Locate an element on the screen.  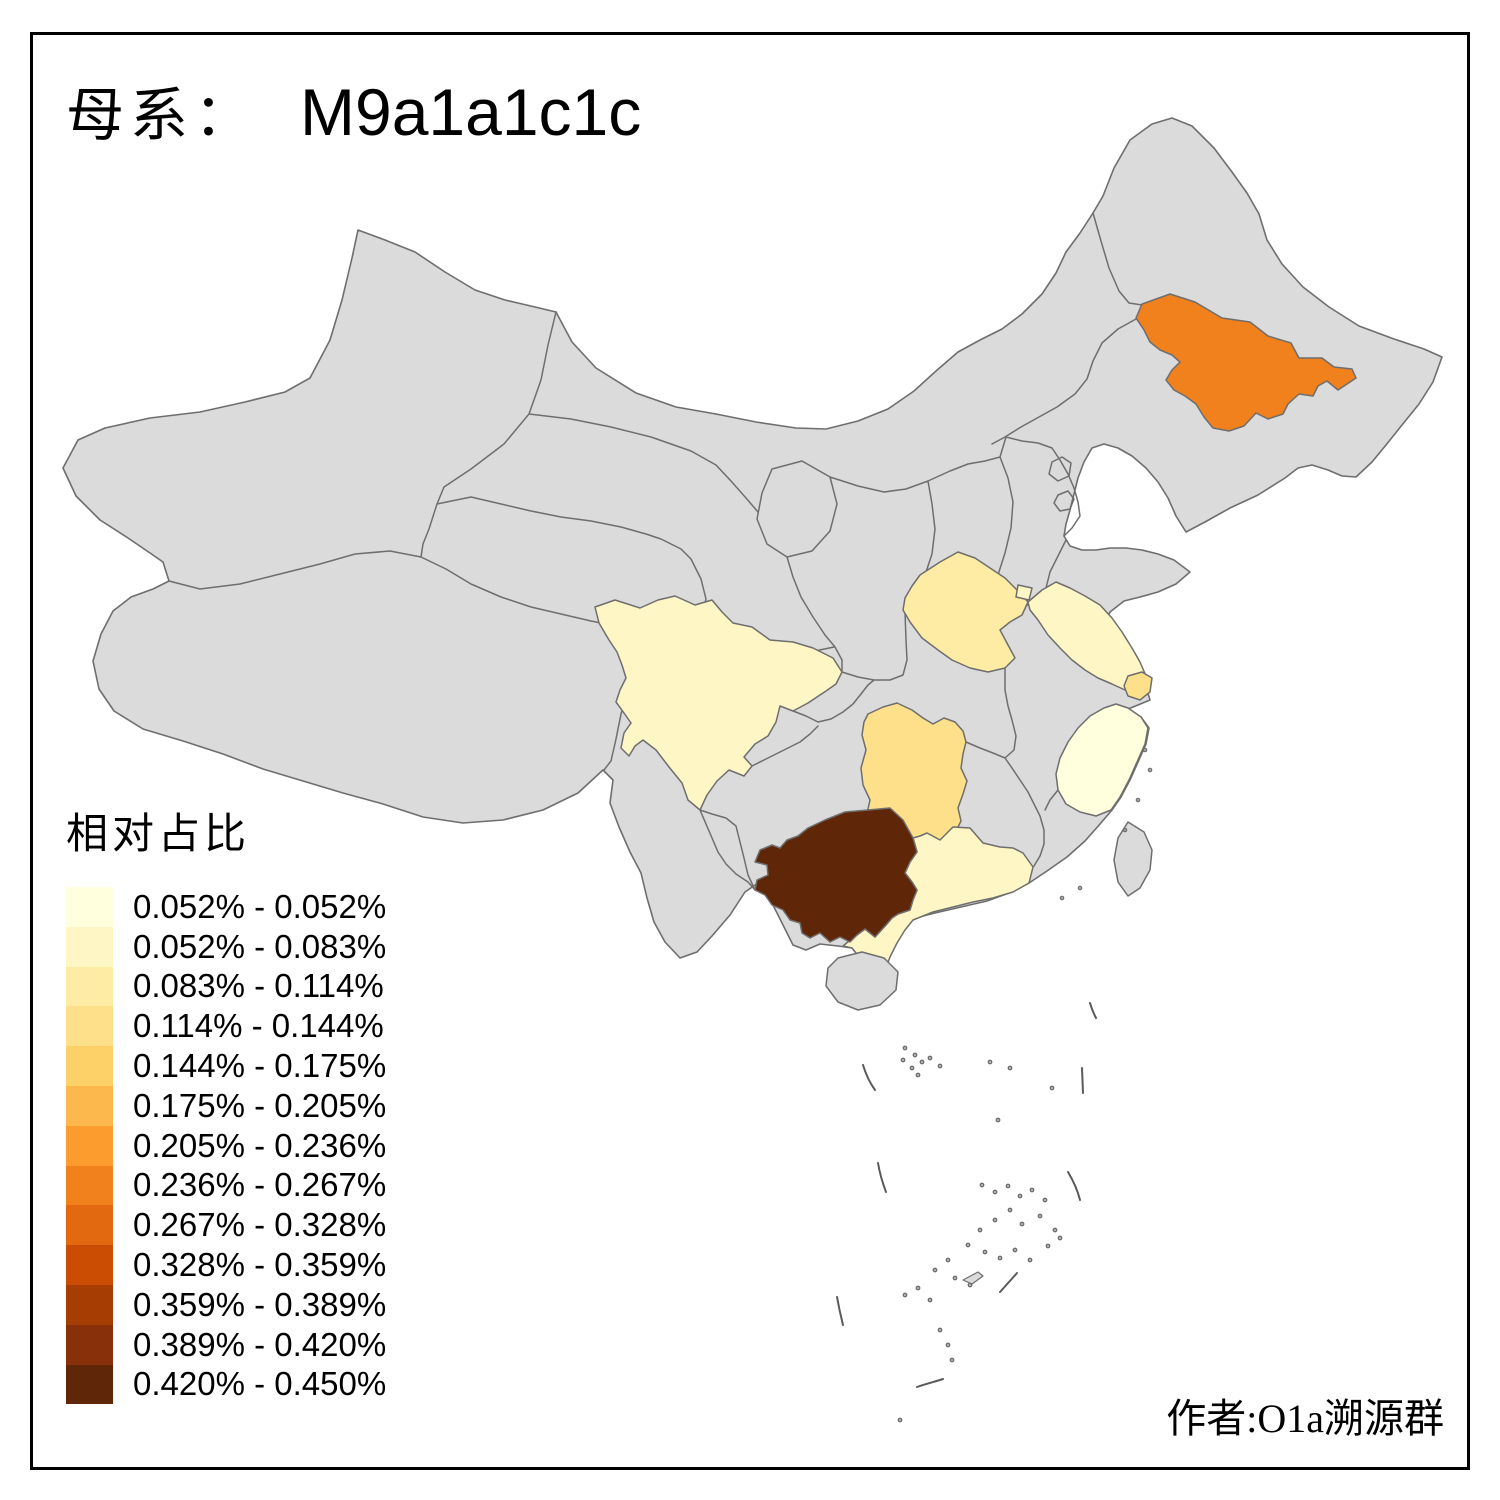
legend-label: 0.236% - 0.267% is located at coordinates (260, 1185).